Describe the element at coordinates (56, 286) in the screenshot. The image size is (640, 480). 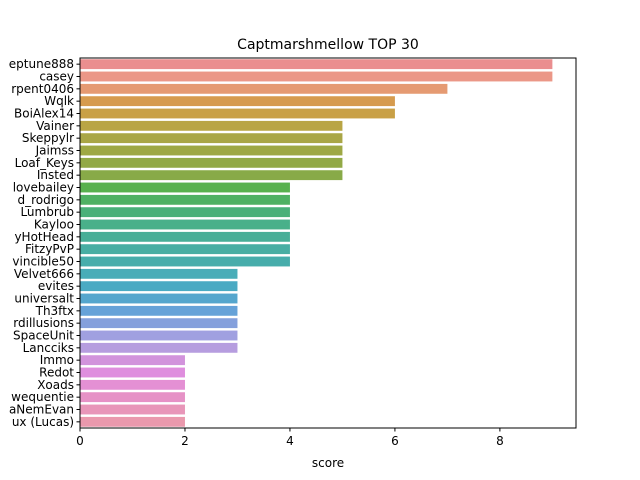
I see `y-tick-label: evites` at that location.